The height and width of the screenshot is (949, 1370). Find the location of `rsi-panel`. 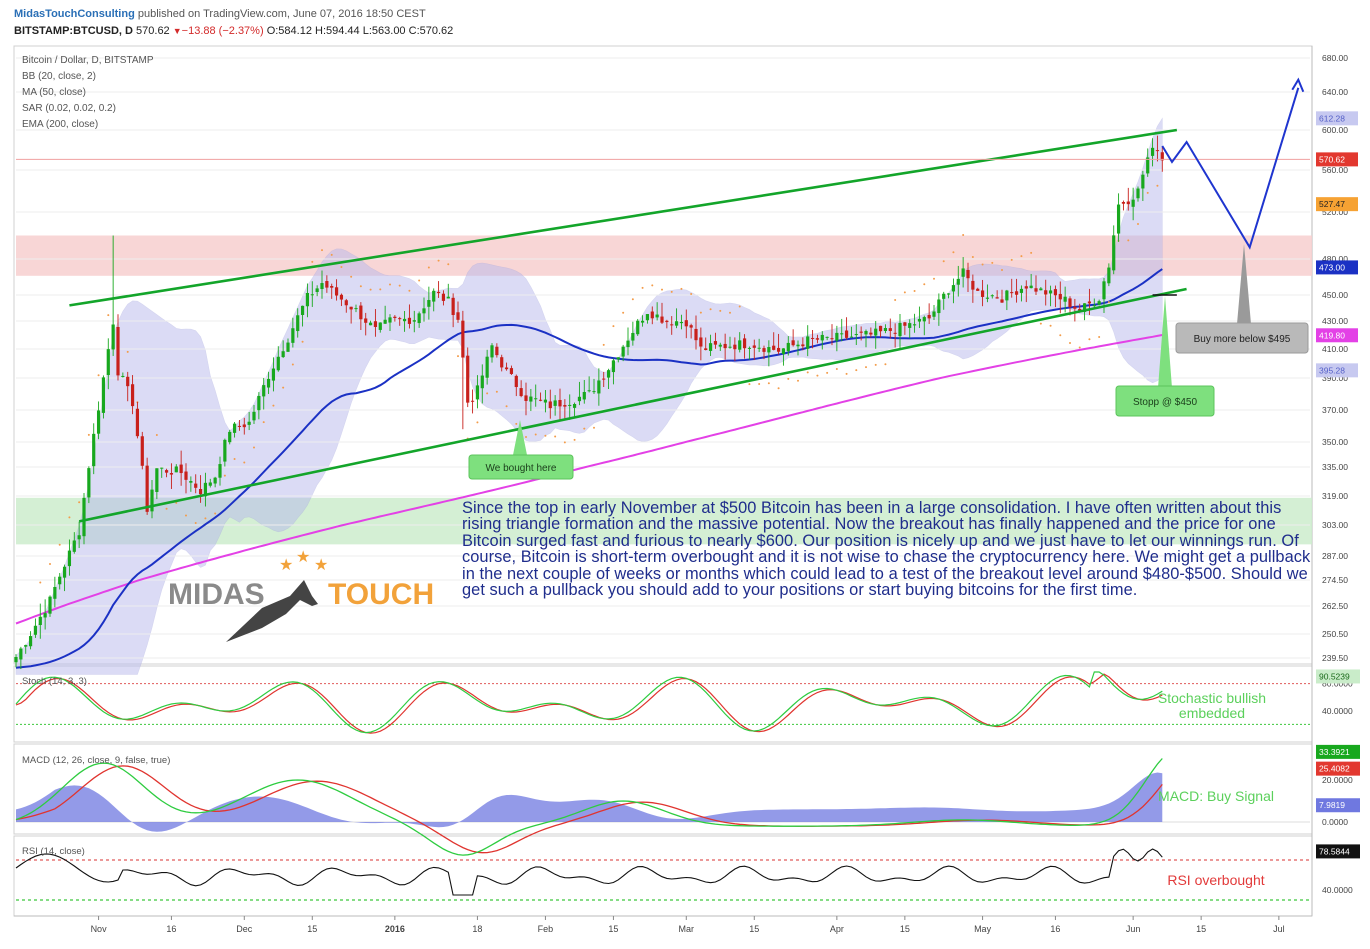

rsi-panel is located at coordinates (663, 876).